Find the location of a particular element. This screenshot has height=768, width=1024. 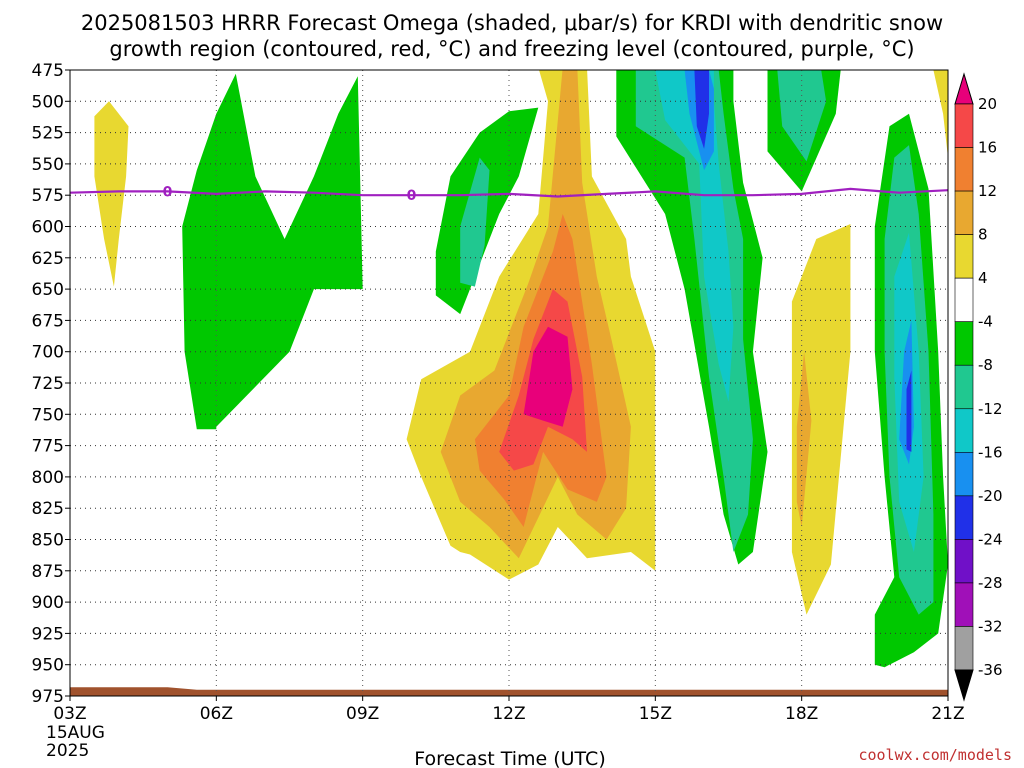

terrain-layer is located at coordinates (509, 691).